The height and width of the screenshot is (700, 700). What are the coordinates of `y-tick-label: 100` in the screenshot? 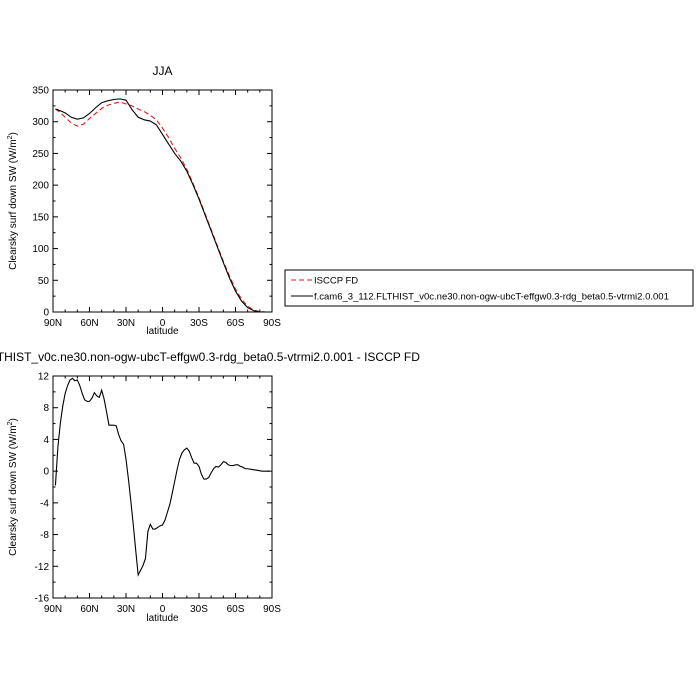 It's located at (40, 249).